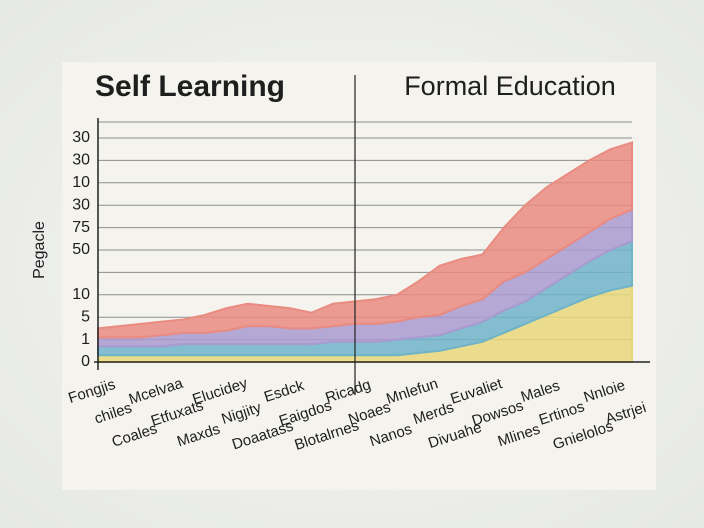 This screenshot has width=704, height=528. What do you see at coordinates (81, 249) in the screenshot?
I see `y-tick-label: 50` at bounding box center [81, 249].